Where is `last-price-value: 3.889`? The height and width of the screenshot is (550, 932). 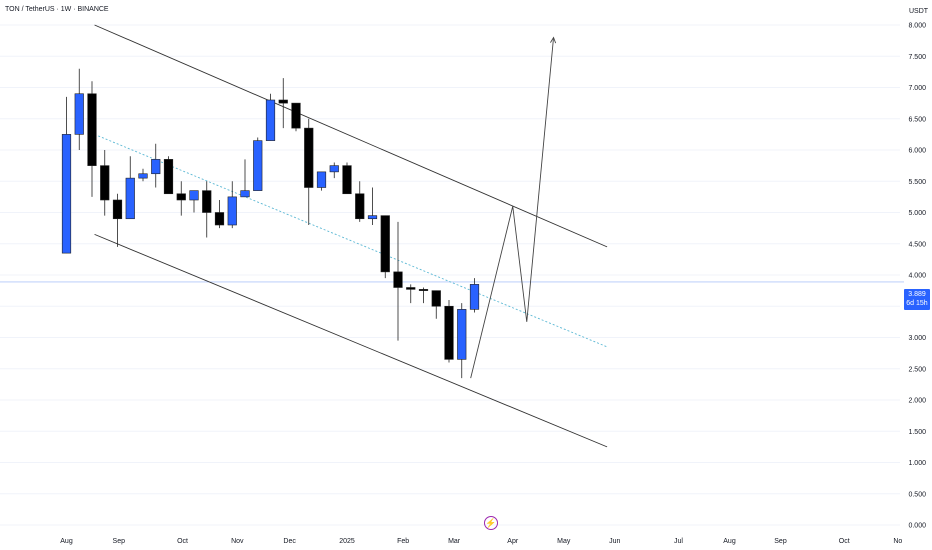
last-price-value: 3.889 is located at coordinates (917, 294).